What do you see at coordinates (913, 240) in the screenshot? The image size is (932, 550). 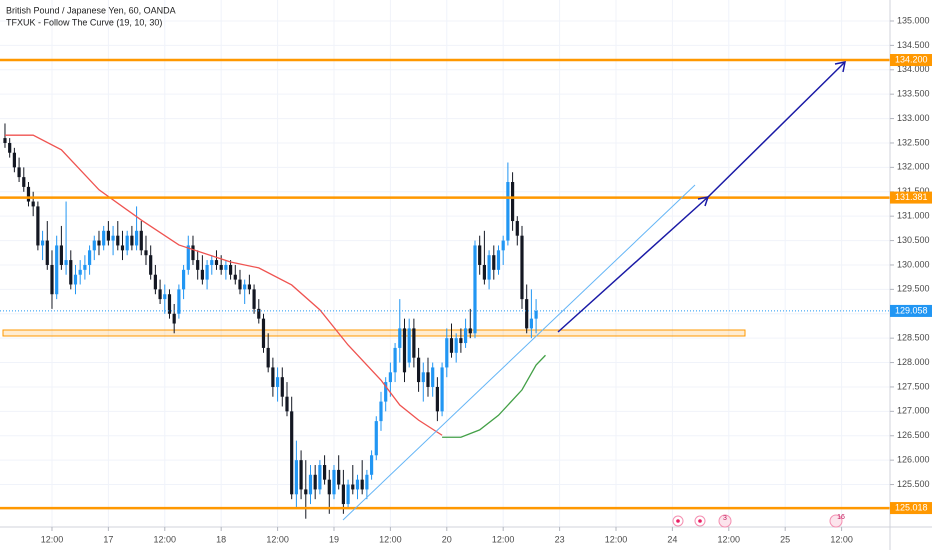 I see `y-tick-label: 130.500` at bounding box center [913, 240].